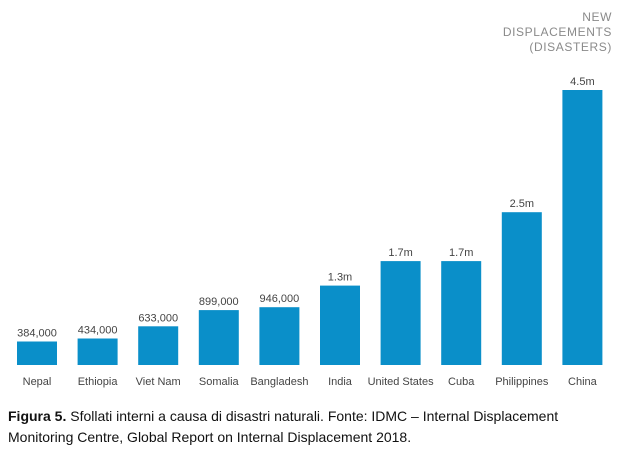 The width and height of the screenshot is (626, 452). Describe the element at coordinates (582, 227) in the screenshot. I see `bar-china` at that location.